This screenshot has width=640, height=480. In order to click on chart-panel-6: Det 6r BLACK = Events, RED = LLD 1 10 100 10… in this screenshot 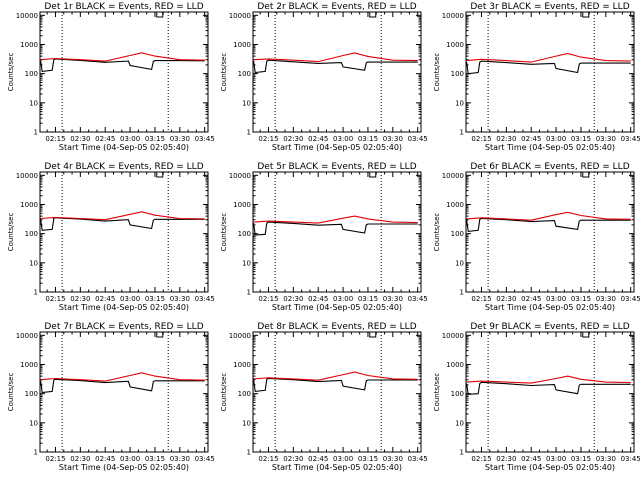, I will do `click(536, 237)`.